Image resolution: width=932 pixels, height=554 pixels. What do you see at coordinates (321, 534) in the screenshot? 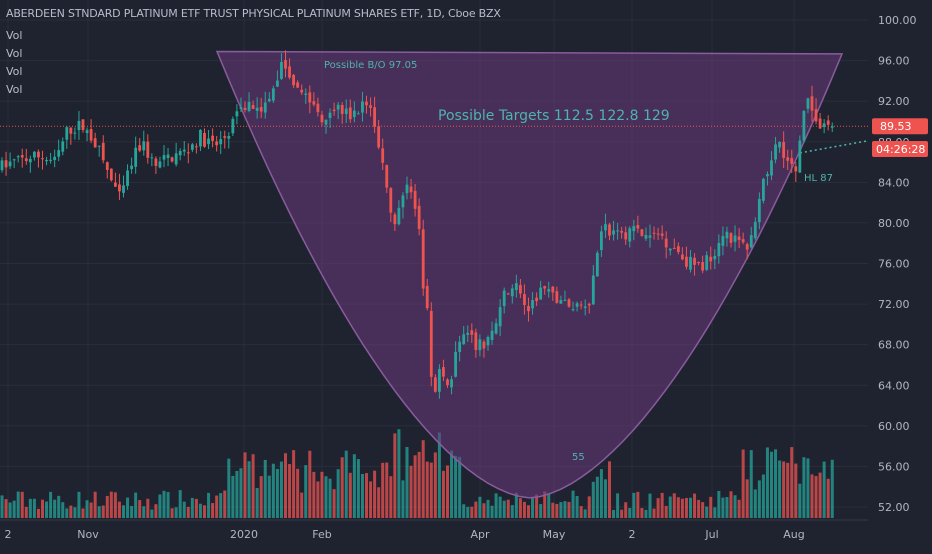
I see `x-tick-label-3: Feb` at bounding box center [321, 534].